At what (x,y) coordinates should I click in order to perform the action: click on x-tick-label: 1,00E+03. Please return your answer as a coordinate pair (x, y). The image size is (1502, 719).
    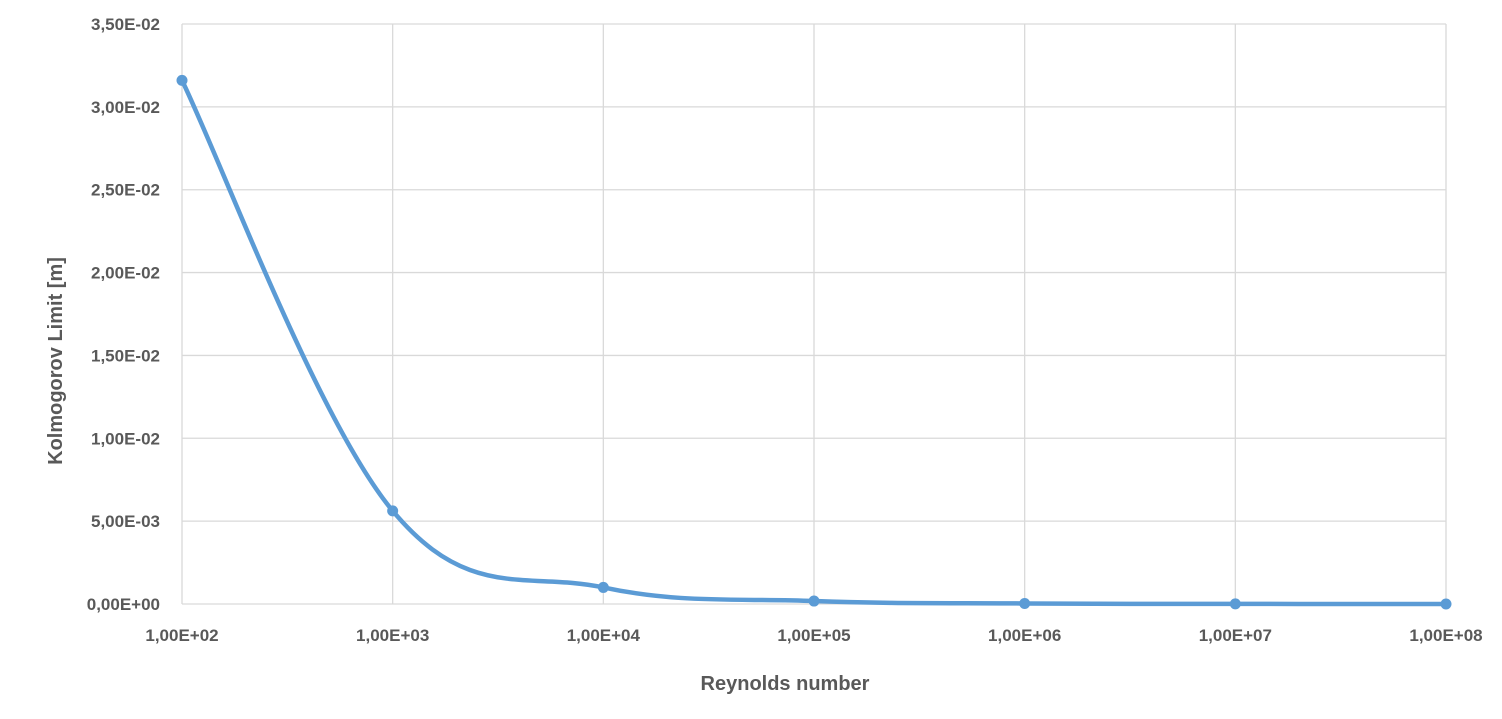
    Looking at the image, I should click on (392, 635).